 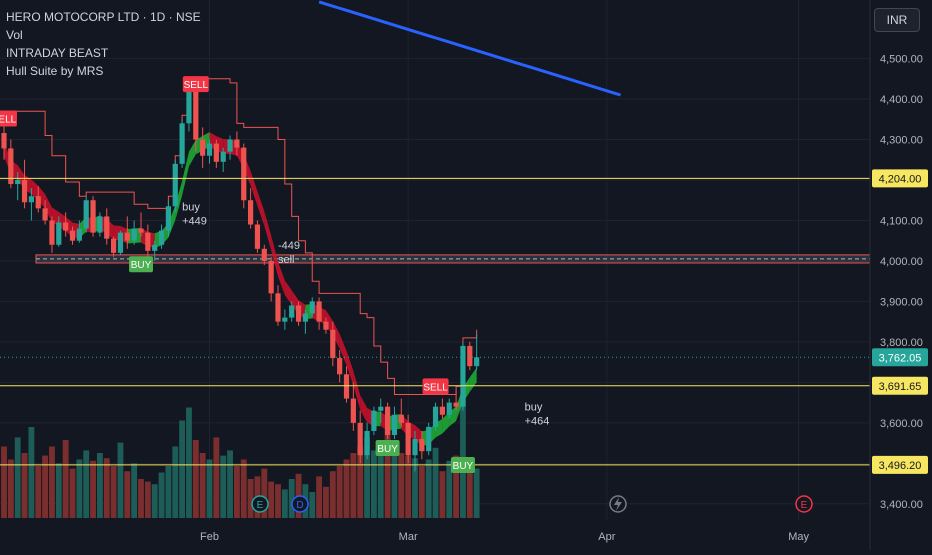 What do you see at coordinates (103, 17) in the screenshot?
I see `symbol-title: HERO MOTOCORP LTD · 1D · NSE` at bounding box center [103, 17].